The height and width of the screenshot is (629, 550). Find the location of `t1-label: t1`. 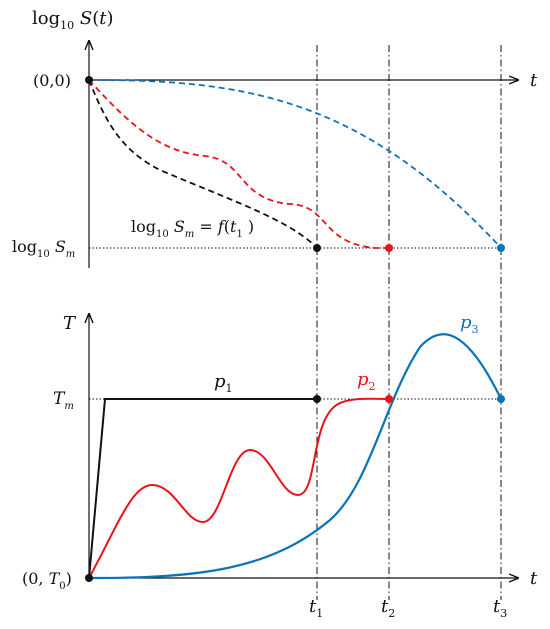

t1-label: t1 is located at coordinates (316, 608).